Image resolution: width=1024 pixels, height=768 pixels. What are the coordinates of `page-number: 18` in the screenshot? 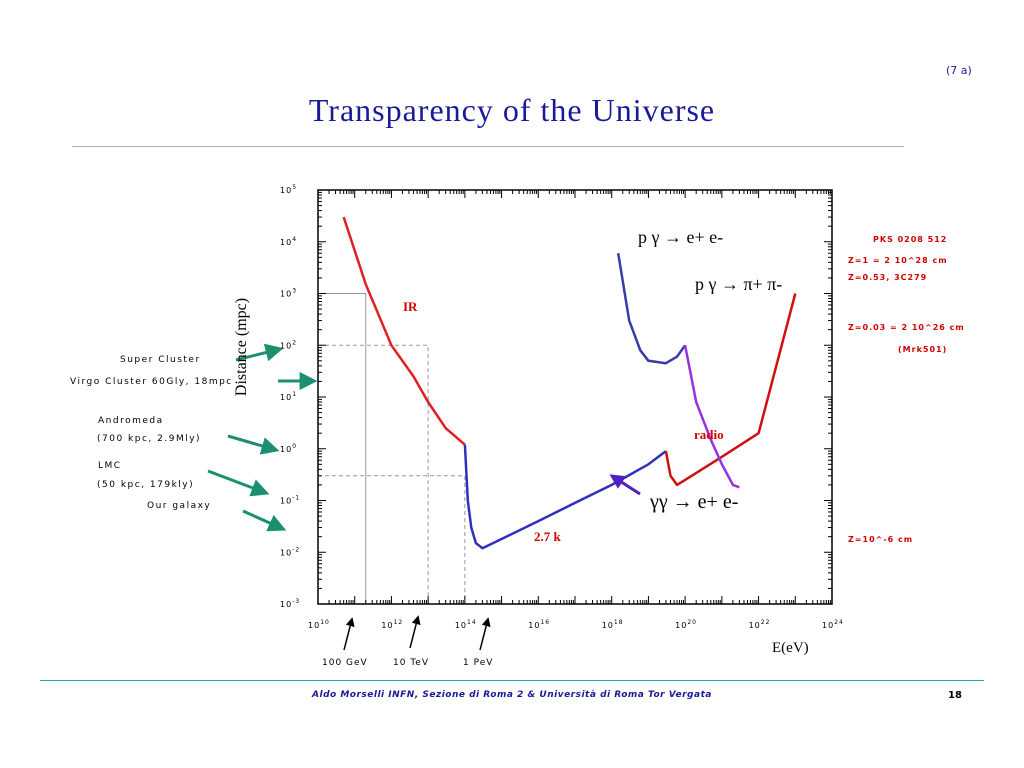 It's located at (955, 695).